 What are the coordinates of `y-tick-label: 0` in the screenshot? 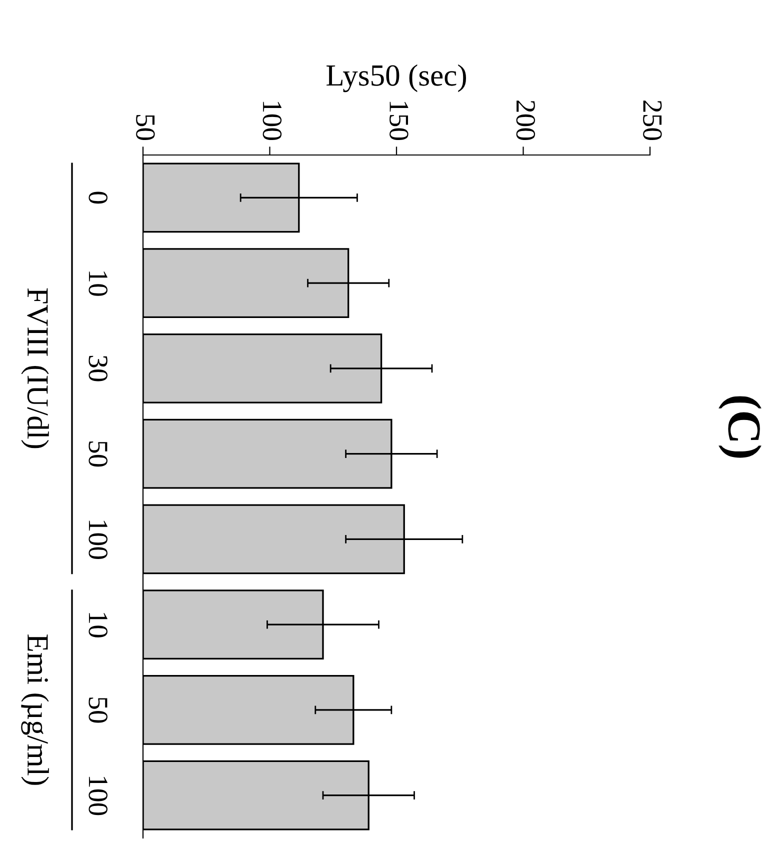 It's located at (98, 198).